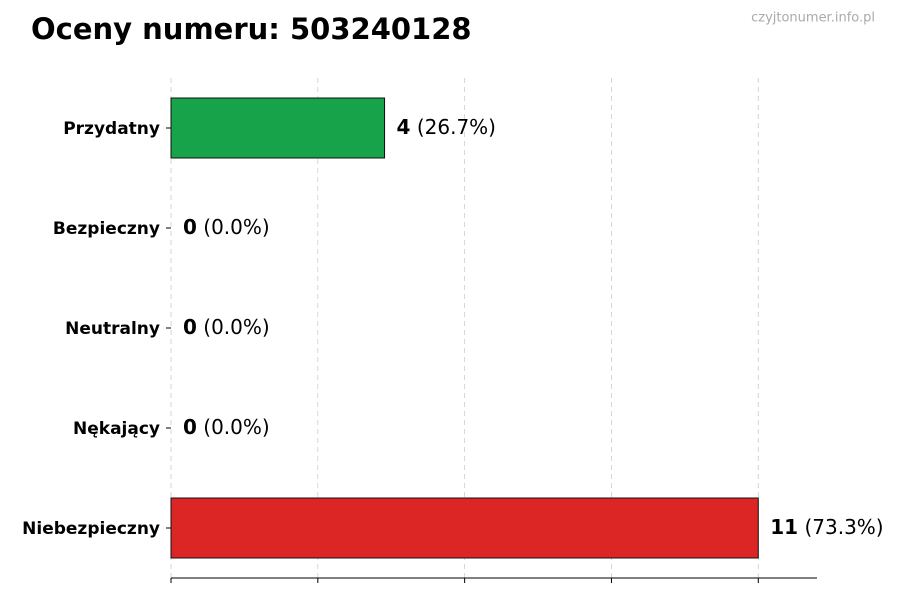 Image resolution: width=900 pixels, height=600 pixels. What do you see at coordinates (404, 127) in the screenshot?
I see `value-number: 4` at bounding box center [404, 127].